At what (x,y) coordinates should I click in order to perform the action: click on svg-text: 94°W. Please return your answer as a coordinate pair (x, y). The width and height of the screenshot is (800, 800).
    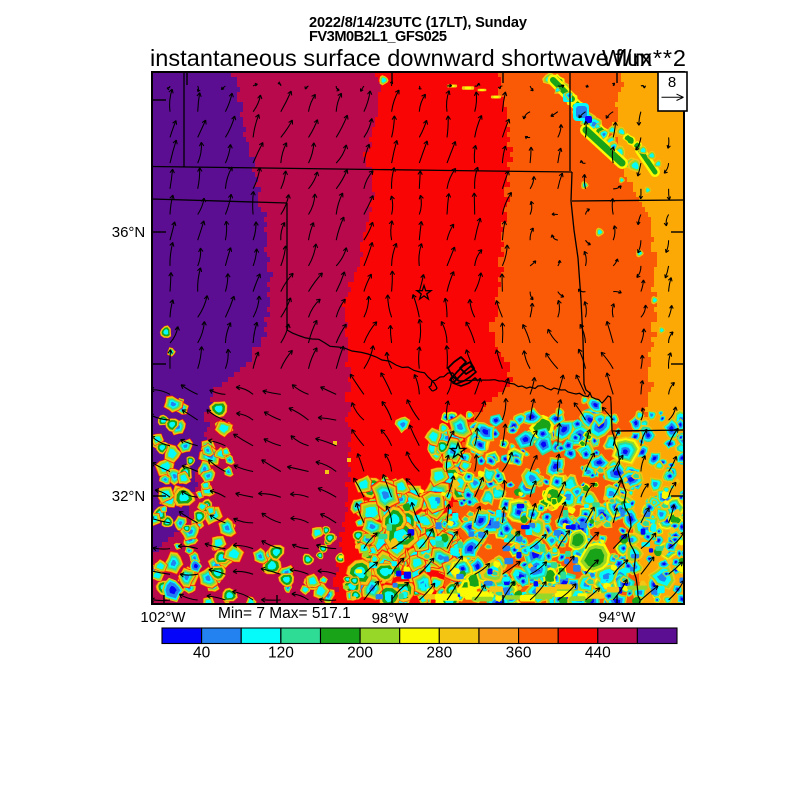
    Looking at the image, I should click on (618, 617).